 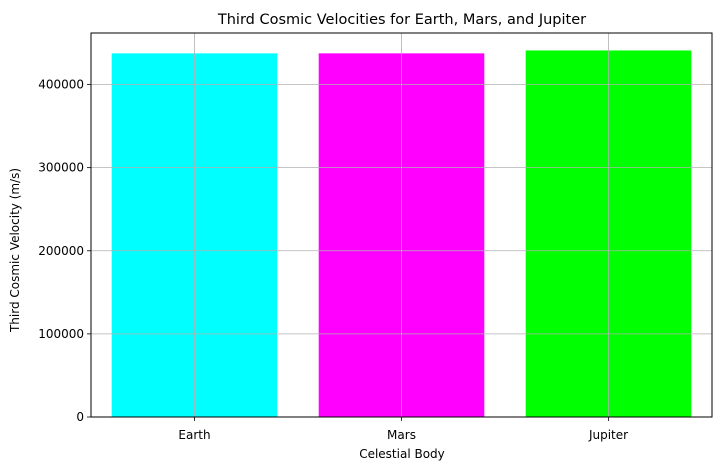 What do you see at coordinates (61, 168) in the screenshot?
I see `y-tick-label: 300000` at bounding box center [61, 168].